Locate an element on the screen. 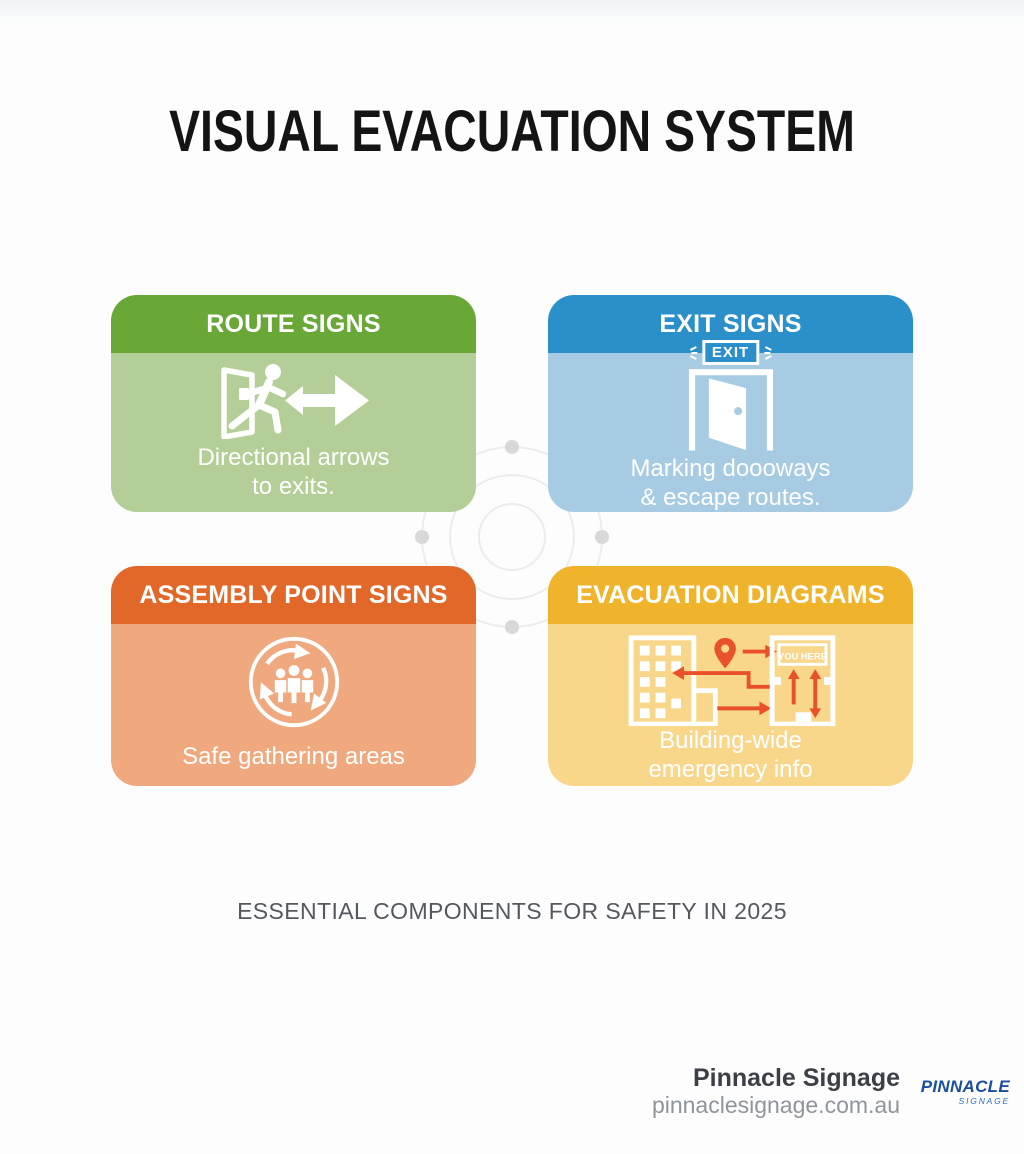 The width and height of the screenshot is (1024, 1154). exit-sign-badge: EXIT is located at coordinates (730, 352).